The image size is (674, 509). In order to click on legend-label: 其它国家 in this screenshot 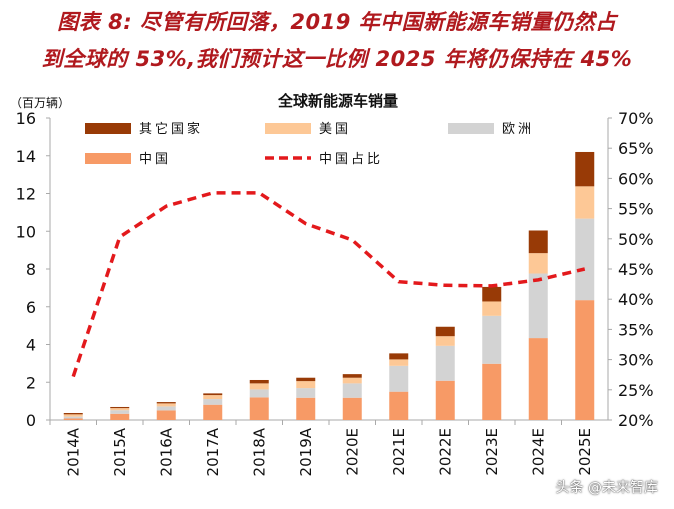, I will do `click(171, 129)`.